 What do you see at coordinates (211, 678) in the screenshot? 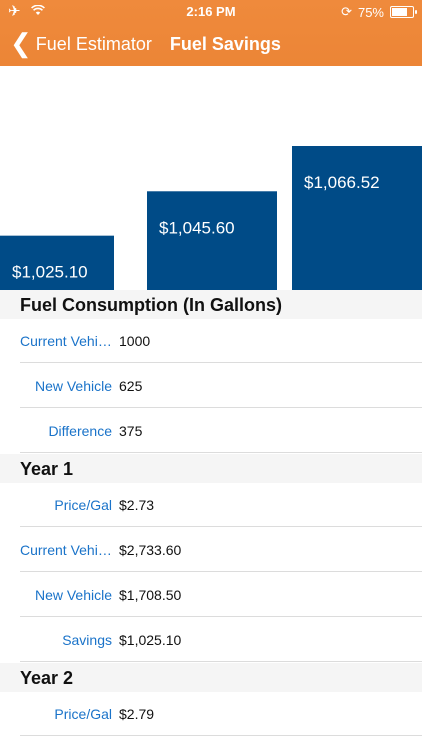
I see `section-header: Year 2` at bounding box center [211, 678].